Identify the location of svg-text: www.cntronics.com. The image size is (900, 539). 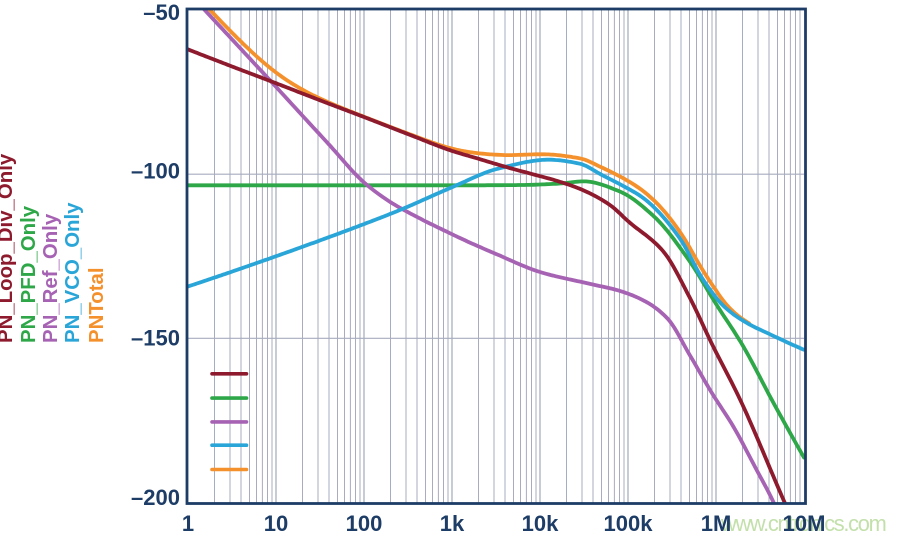
(803, 523).